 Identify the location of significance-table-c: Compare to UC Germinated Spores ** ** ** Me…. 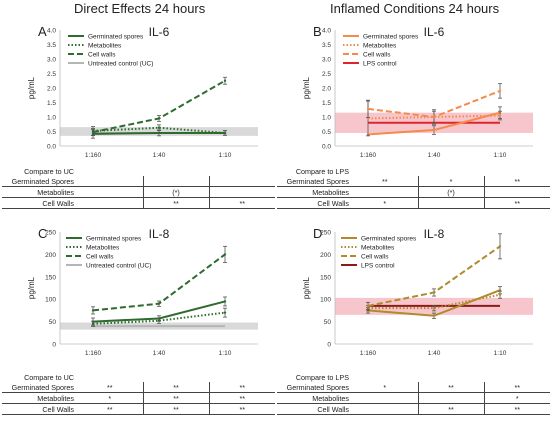
(138, 393).